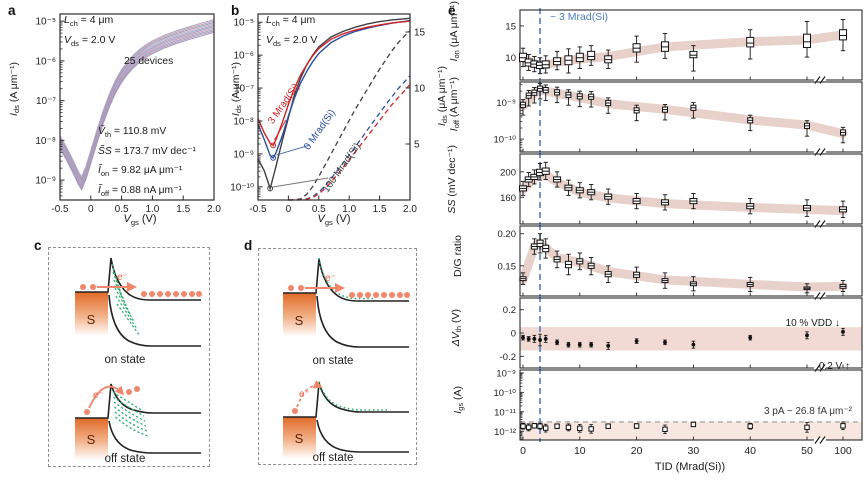 The width and height of the screenshot is (867, 484). I want to click on svg-text: 5, so click(417, 145).